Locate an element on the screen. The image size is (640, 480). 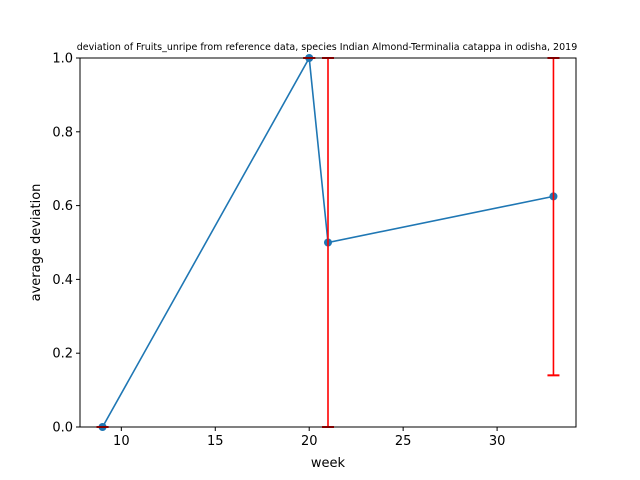
x-axis: 10 15 20 25 30 is located at coordinates (309, 438).